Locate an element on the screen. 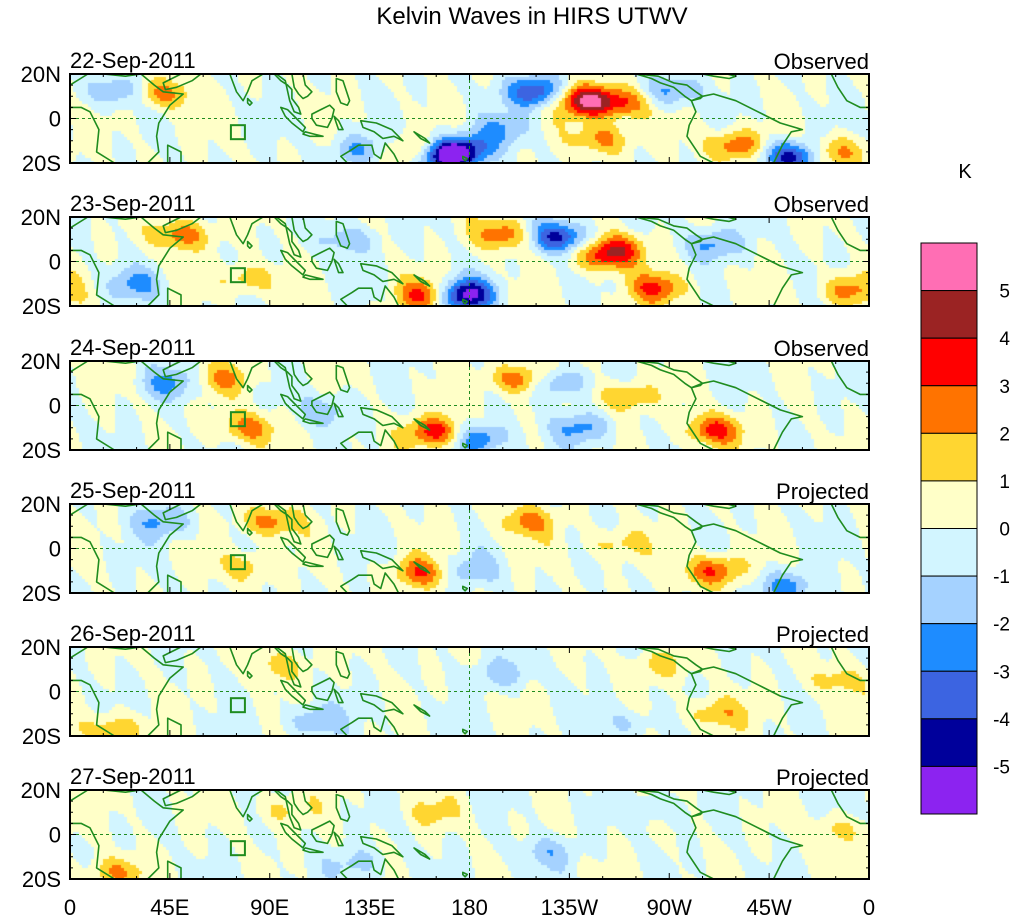 The image size is (1015, 922). longitude-axis: 0 45E 90E 135E 180 135W 90W 45W 0 is located at coordinates (469, 907).